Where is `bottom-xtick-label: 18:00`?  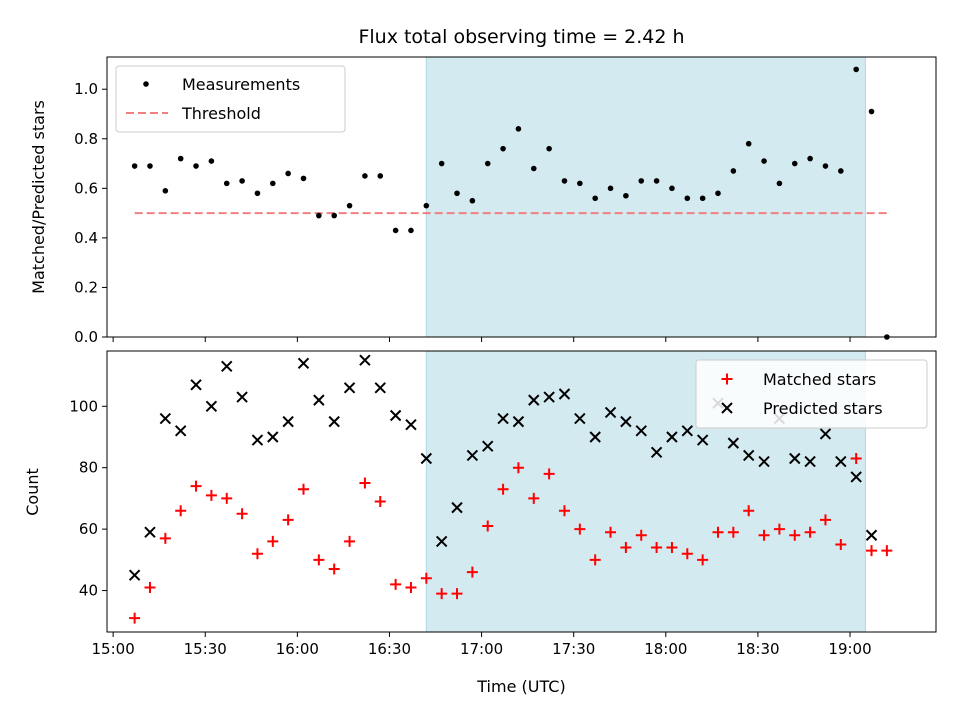 bottom-xtick-label: 18:00 is located at coordinates (665, 649).